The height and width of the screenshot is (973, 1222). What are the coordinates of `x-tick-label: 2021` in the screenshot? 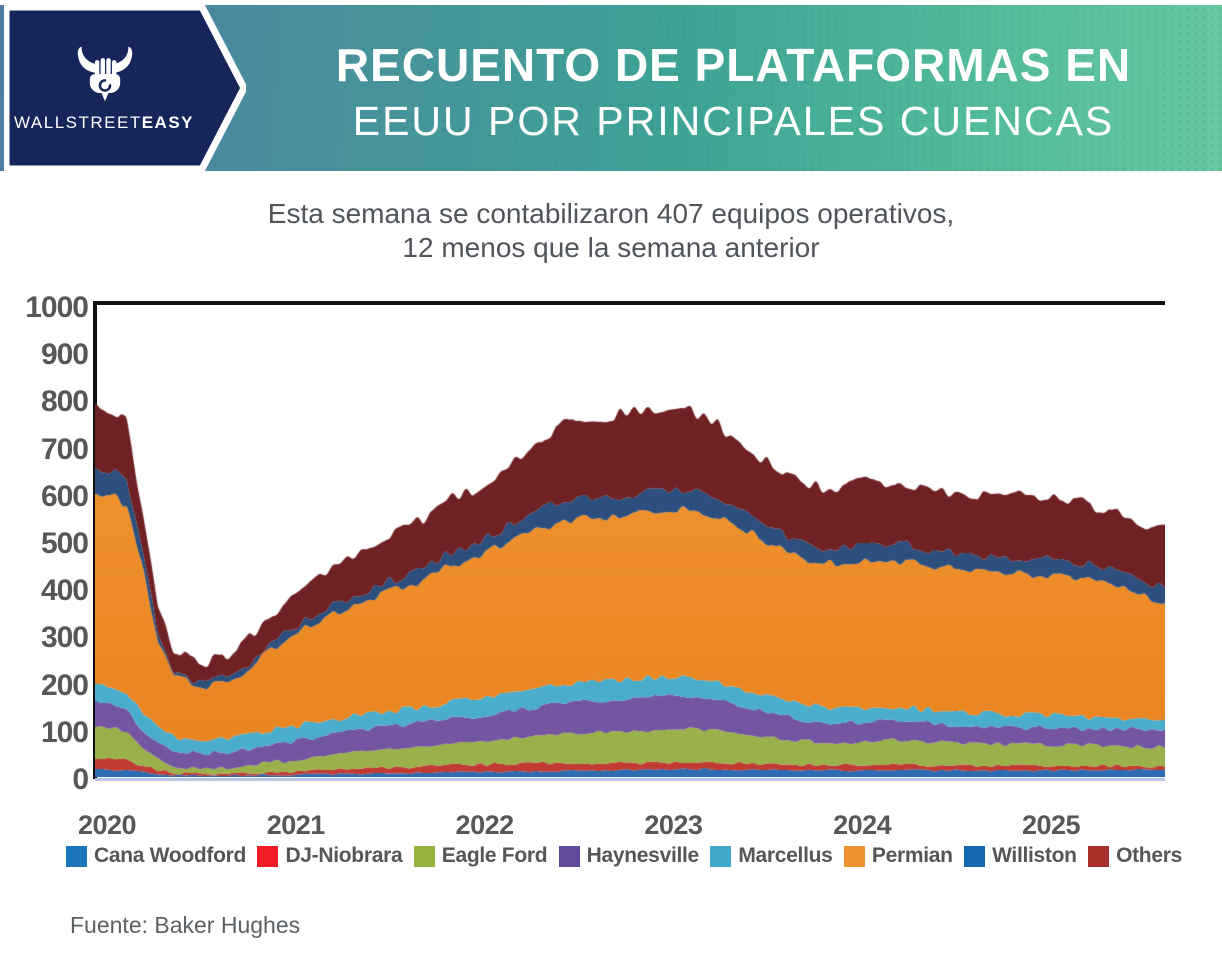 It's located at (296, 825).